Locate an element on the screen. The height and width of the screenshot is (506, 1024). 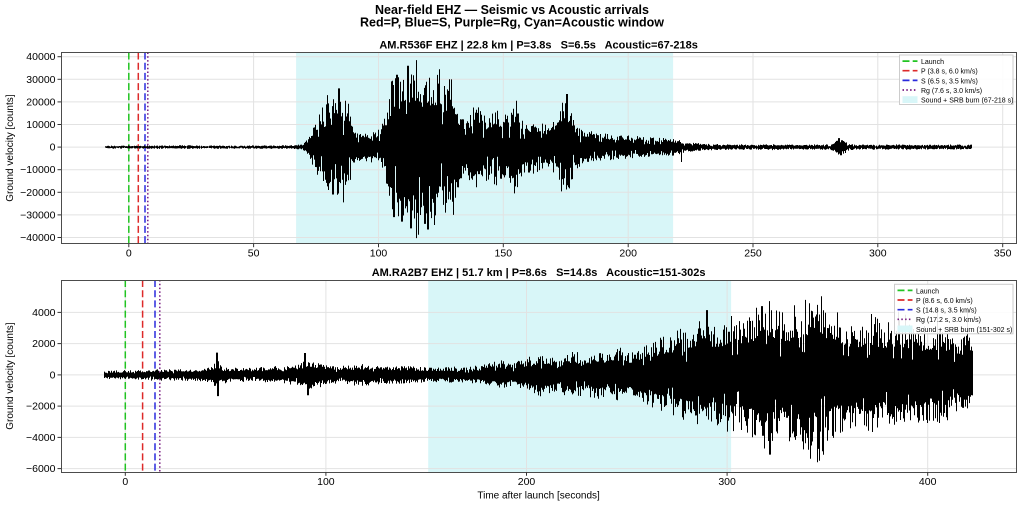
svg-text: −20000 is located at coordinates (37, 193).